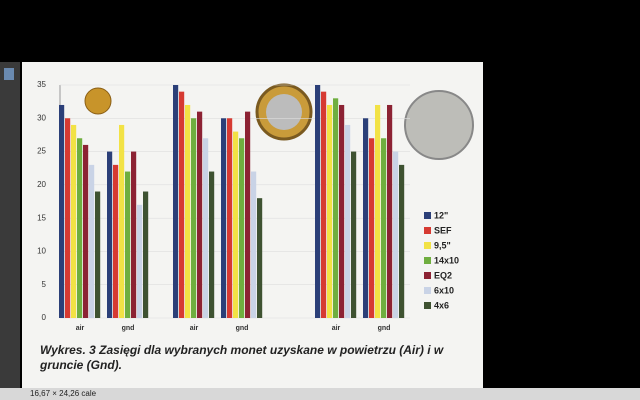  I want to click on y-tick-label: 20, so click(41, 184).